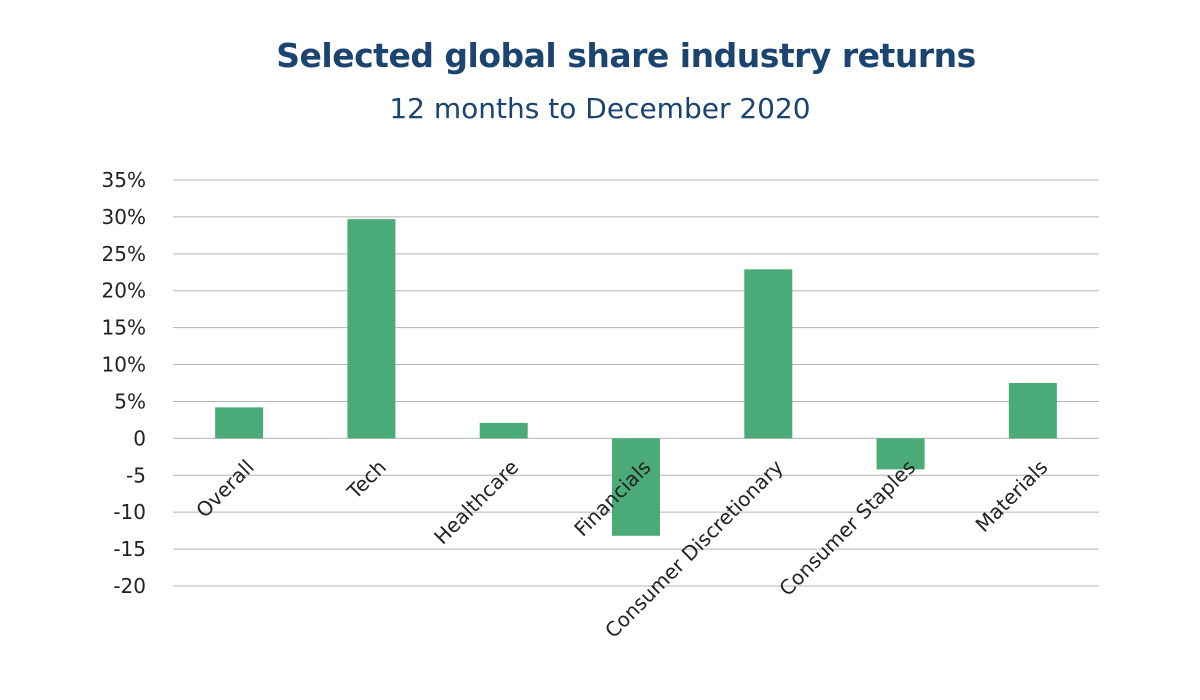  What do you see at coordinates (124, 383) in the screenshot?
I see `y-axis: 35% 30% 25% 20% 15% 10% 5% 0 -5 -10 -15 -20` at bounding box center [124, 383].